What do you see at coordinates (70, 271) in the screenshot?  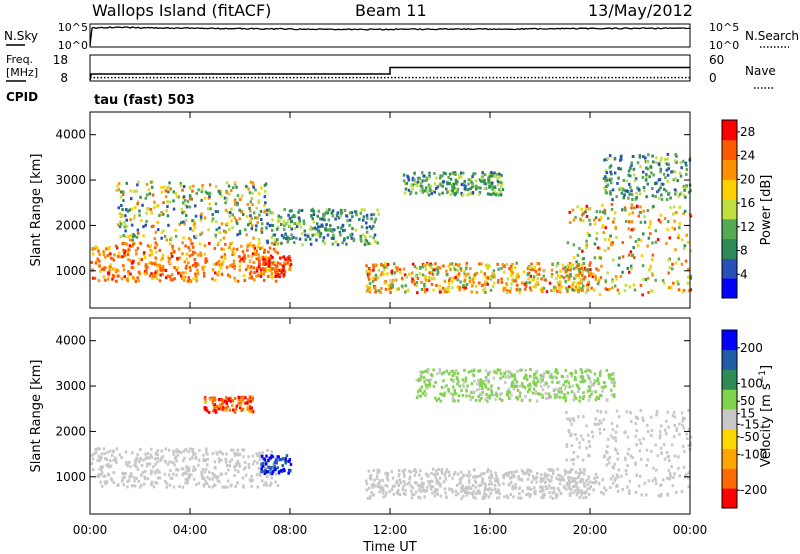 I see `y-tick-label: 1000` at bounding box center [70, 271].